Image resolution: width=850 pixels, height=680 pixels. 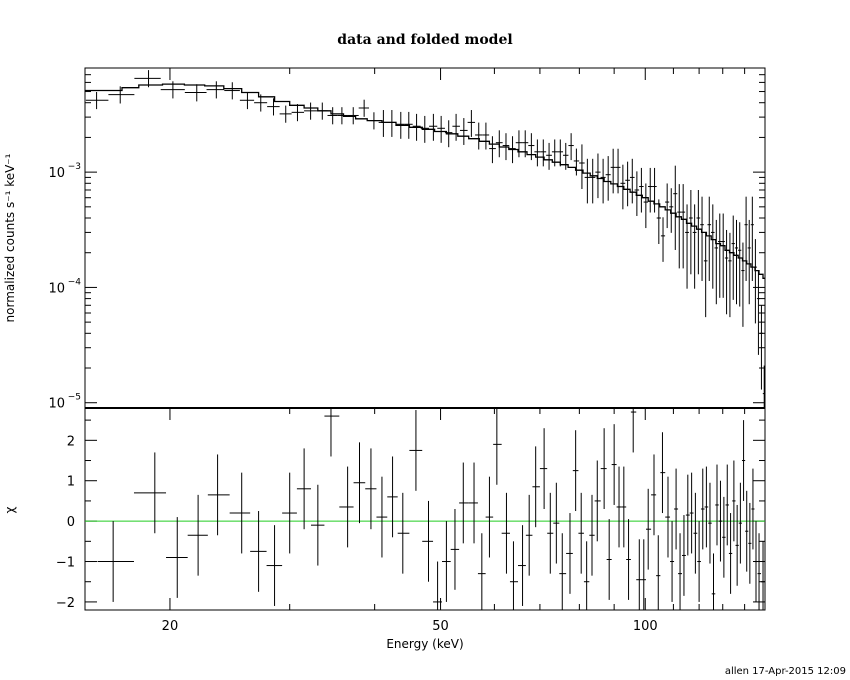 I want to click on y-tick-exponent: −3, so click(x=74, y=167).